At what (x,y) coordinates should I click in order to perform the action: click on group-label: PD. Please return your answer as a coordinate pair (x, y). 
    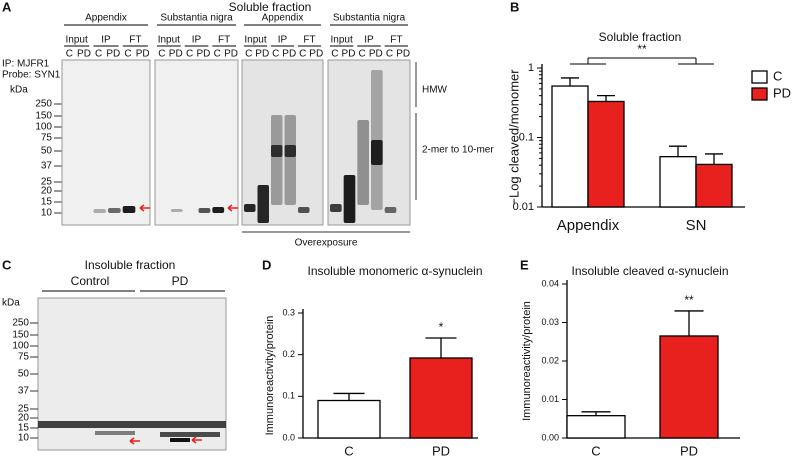
    Looking at the image, I should click on (180, 281).